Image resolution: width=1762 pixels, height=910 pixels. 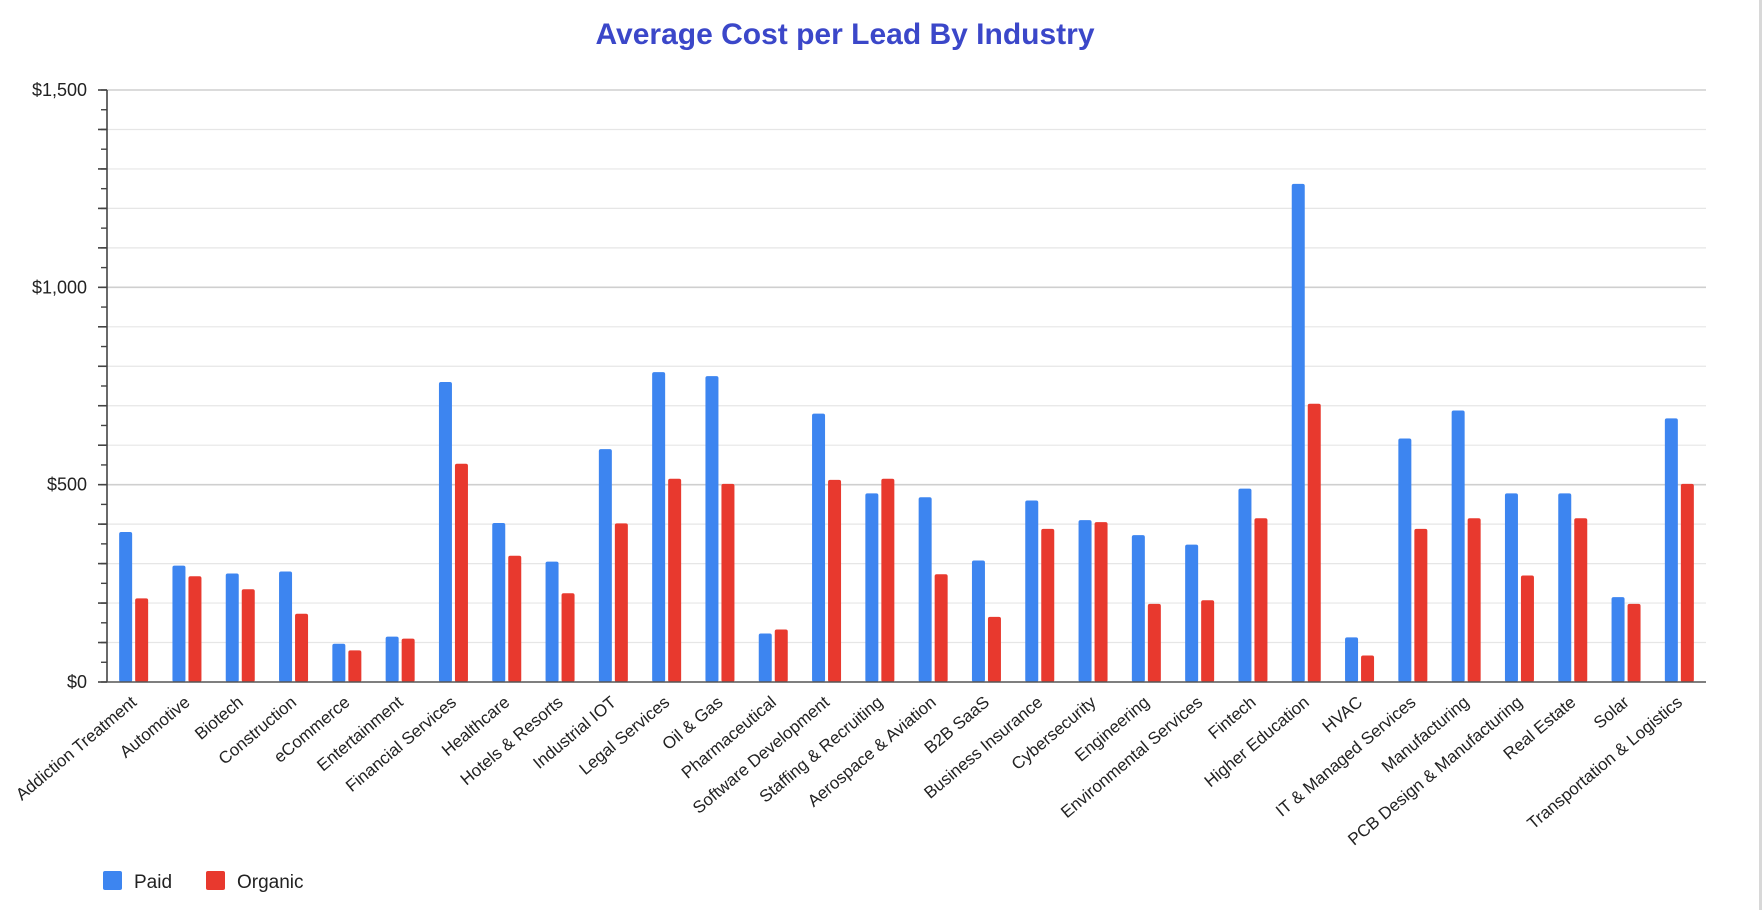 What do you see at coordinates (112, 880) in the screenshot?
I see `legend-swatch-paid` at bounding box center [112, 880].